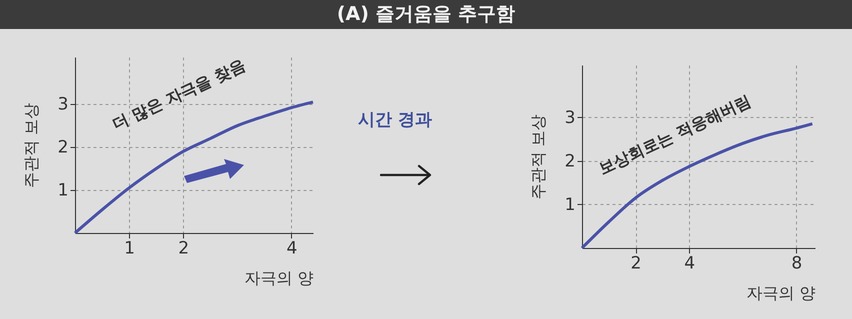 Image resolution: width=852 pixels, height=319 pixels. I want to click on x-tick-label: 8, so click(796, 264).